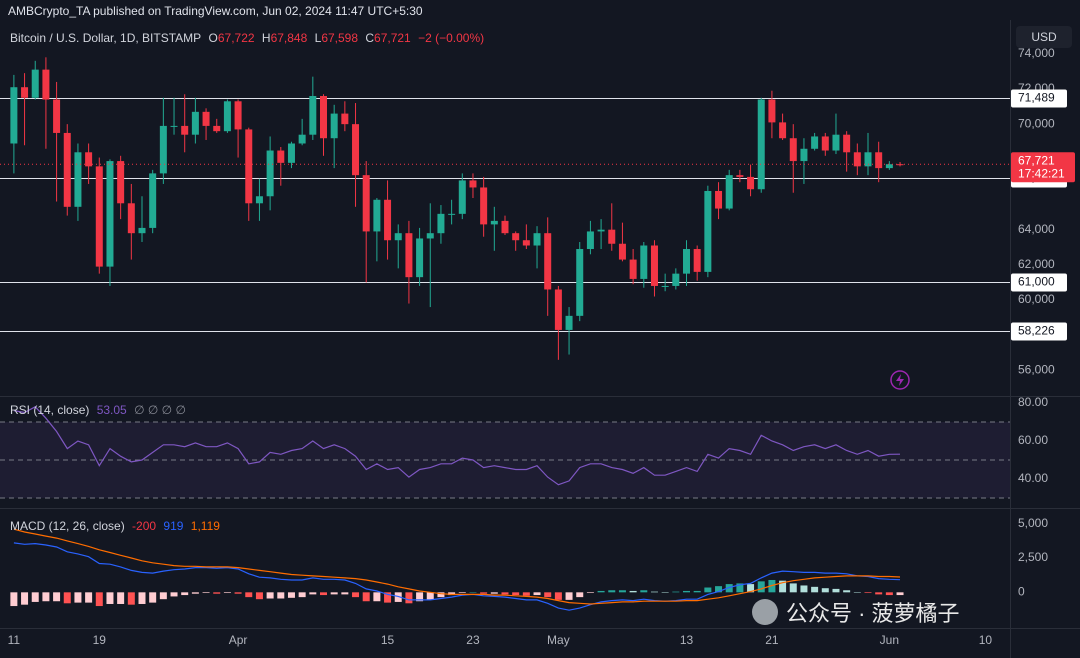 This screenshot has height=658, width=1080. Describe the element at coordinates (1036, 98) in the screenshot. I see `level-label: 71,489` at that location.